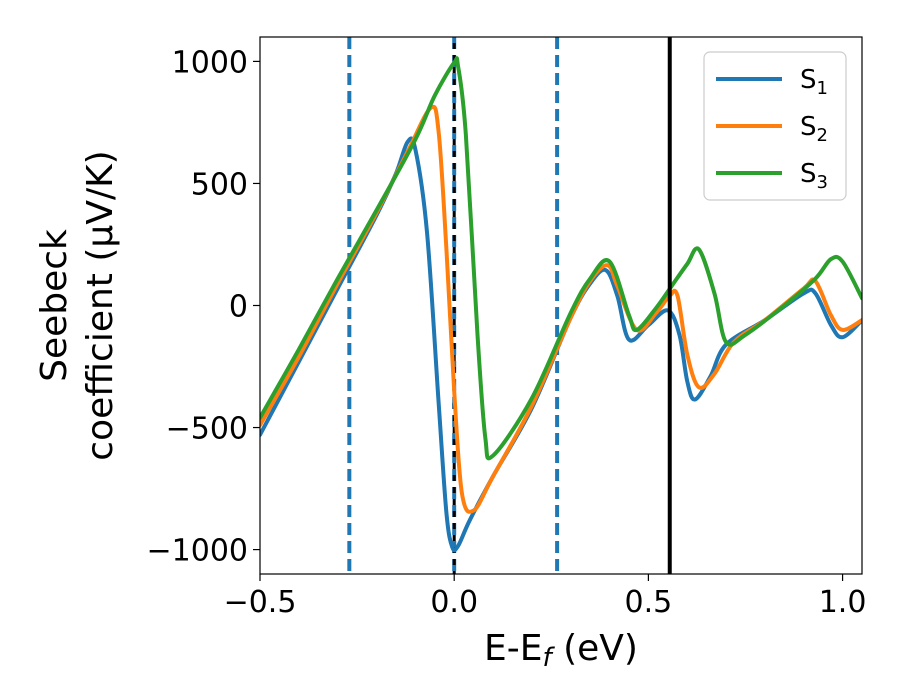  I want to click on x-tick-label: −0.5, so click(260, 602).